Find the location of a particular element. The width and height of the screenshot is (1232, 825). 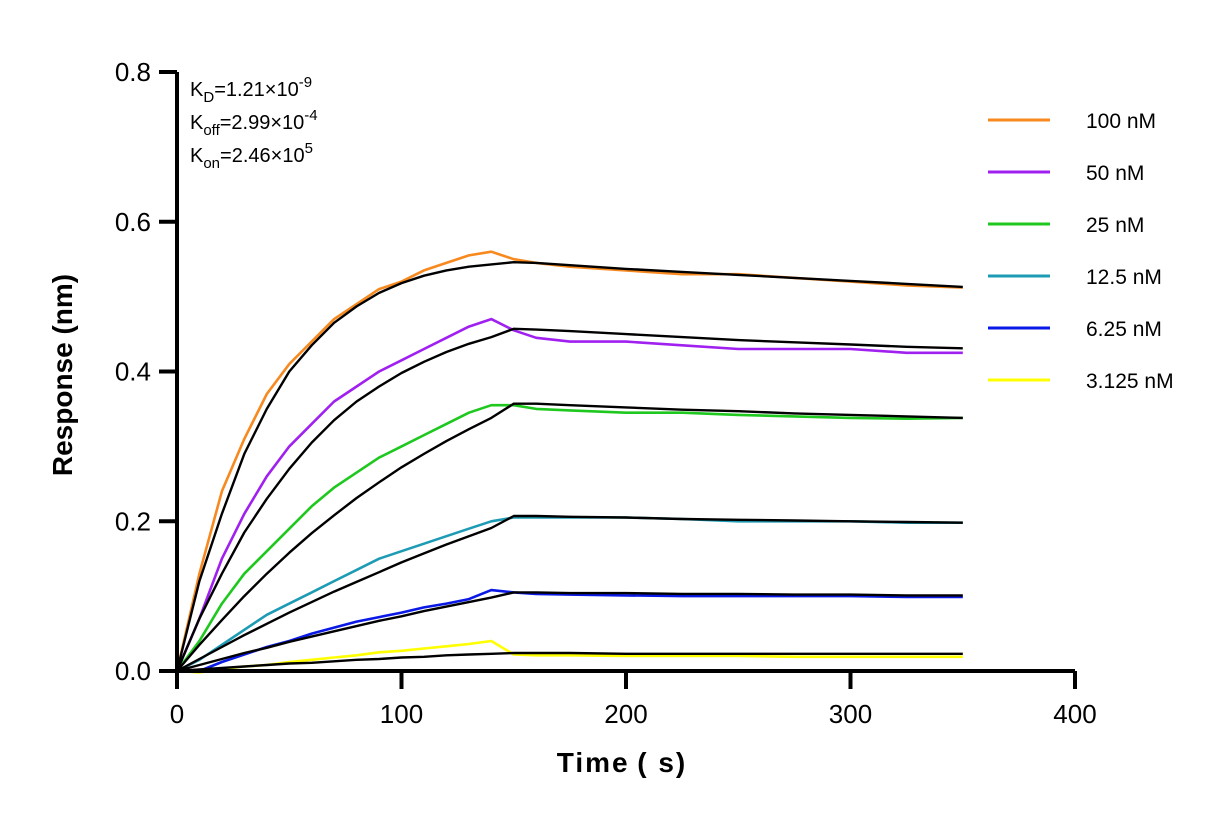

annotation-exponent: 5 is located at coordinates (309, 148).